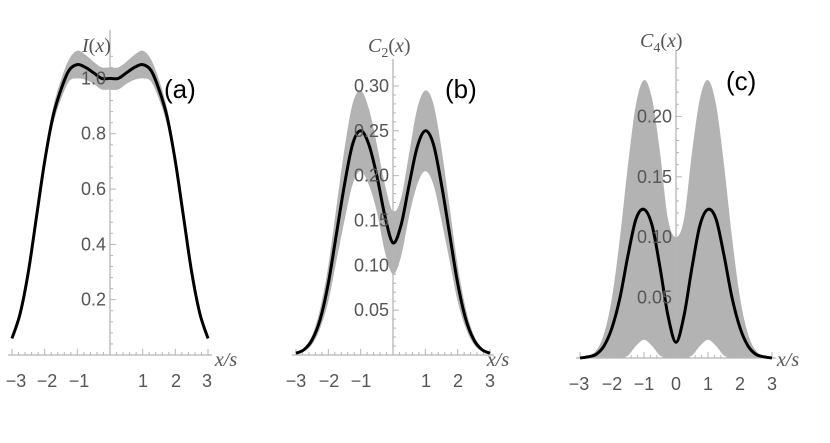  What do you see at coordinates (461, 89) in the screenshot?
I see `panel-tag: (b)` at bounding box center [461, 89].